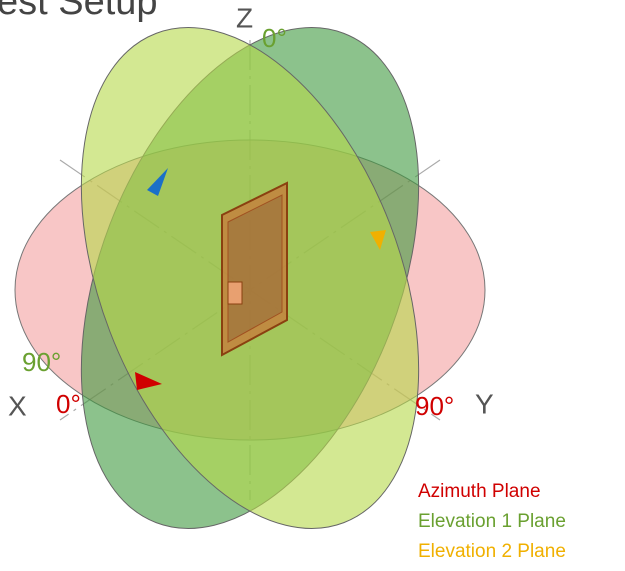 The image size is (625, 571). What do you see at coordinates (484, 403) in the screenshot?
I see `y-label: Y` at bounding box center [484, 403].